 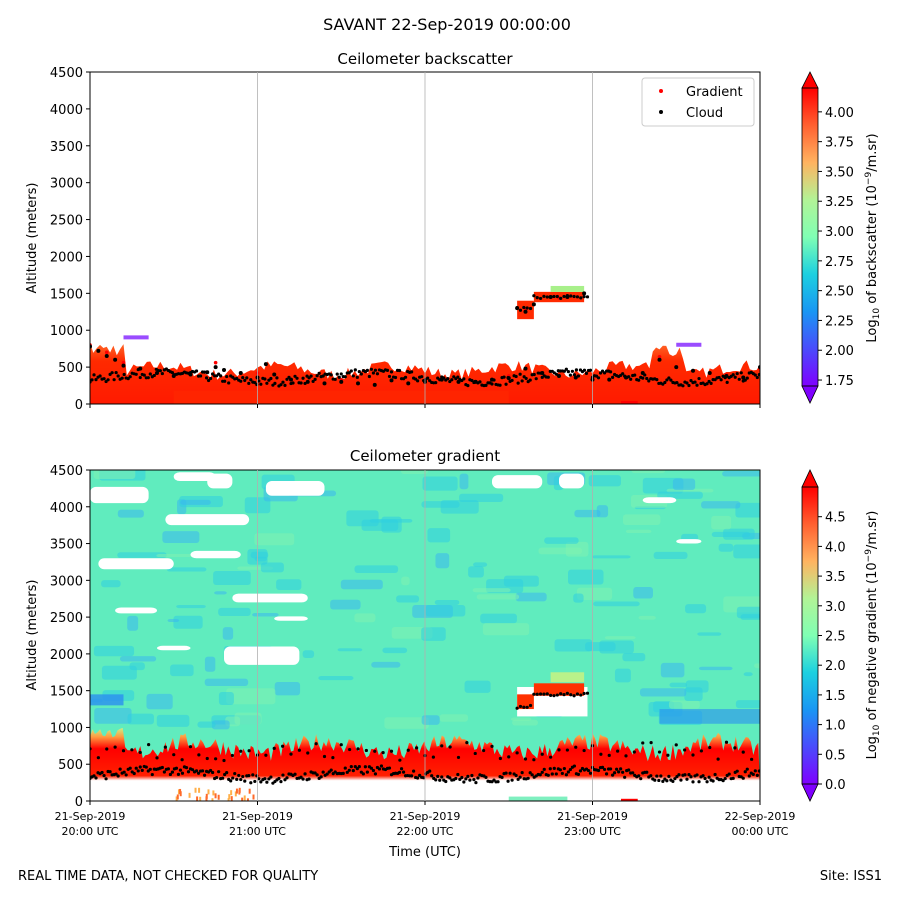 What do you see at coordinates (839, 202) in the screenshot?
I see `colorbar-tick-label: 3.25` at bounding box center [839, 202].